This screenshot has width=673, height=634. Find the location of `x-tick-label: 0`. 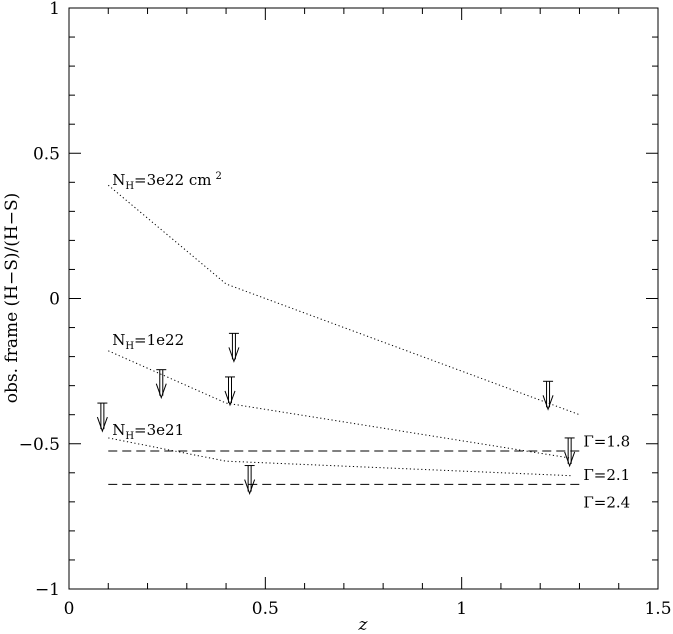

x-tick-label: 0 is located at coordinates (69, 609).